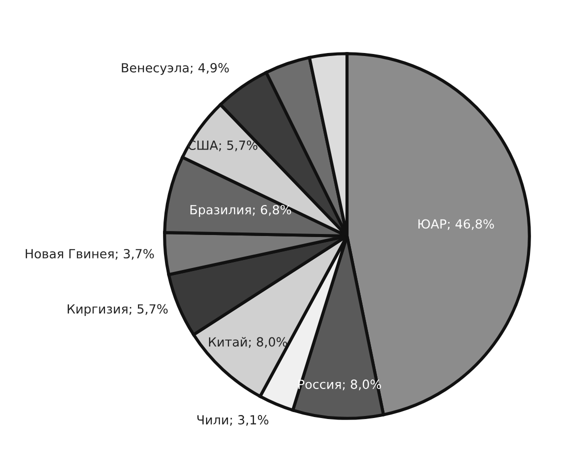 This screenshot has width=567, height=461. Describe the element at coordinates (340, 385) in the screenshot. I see `slice-label: Россия; 8,0%` at that location.